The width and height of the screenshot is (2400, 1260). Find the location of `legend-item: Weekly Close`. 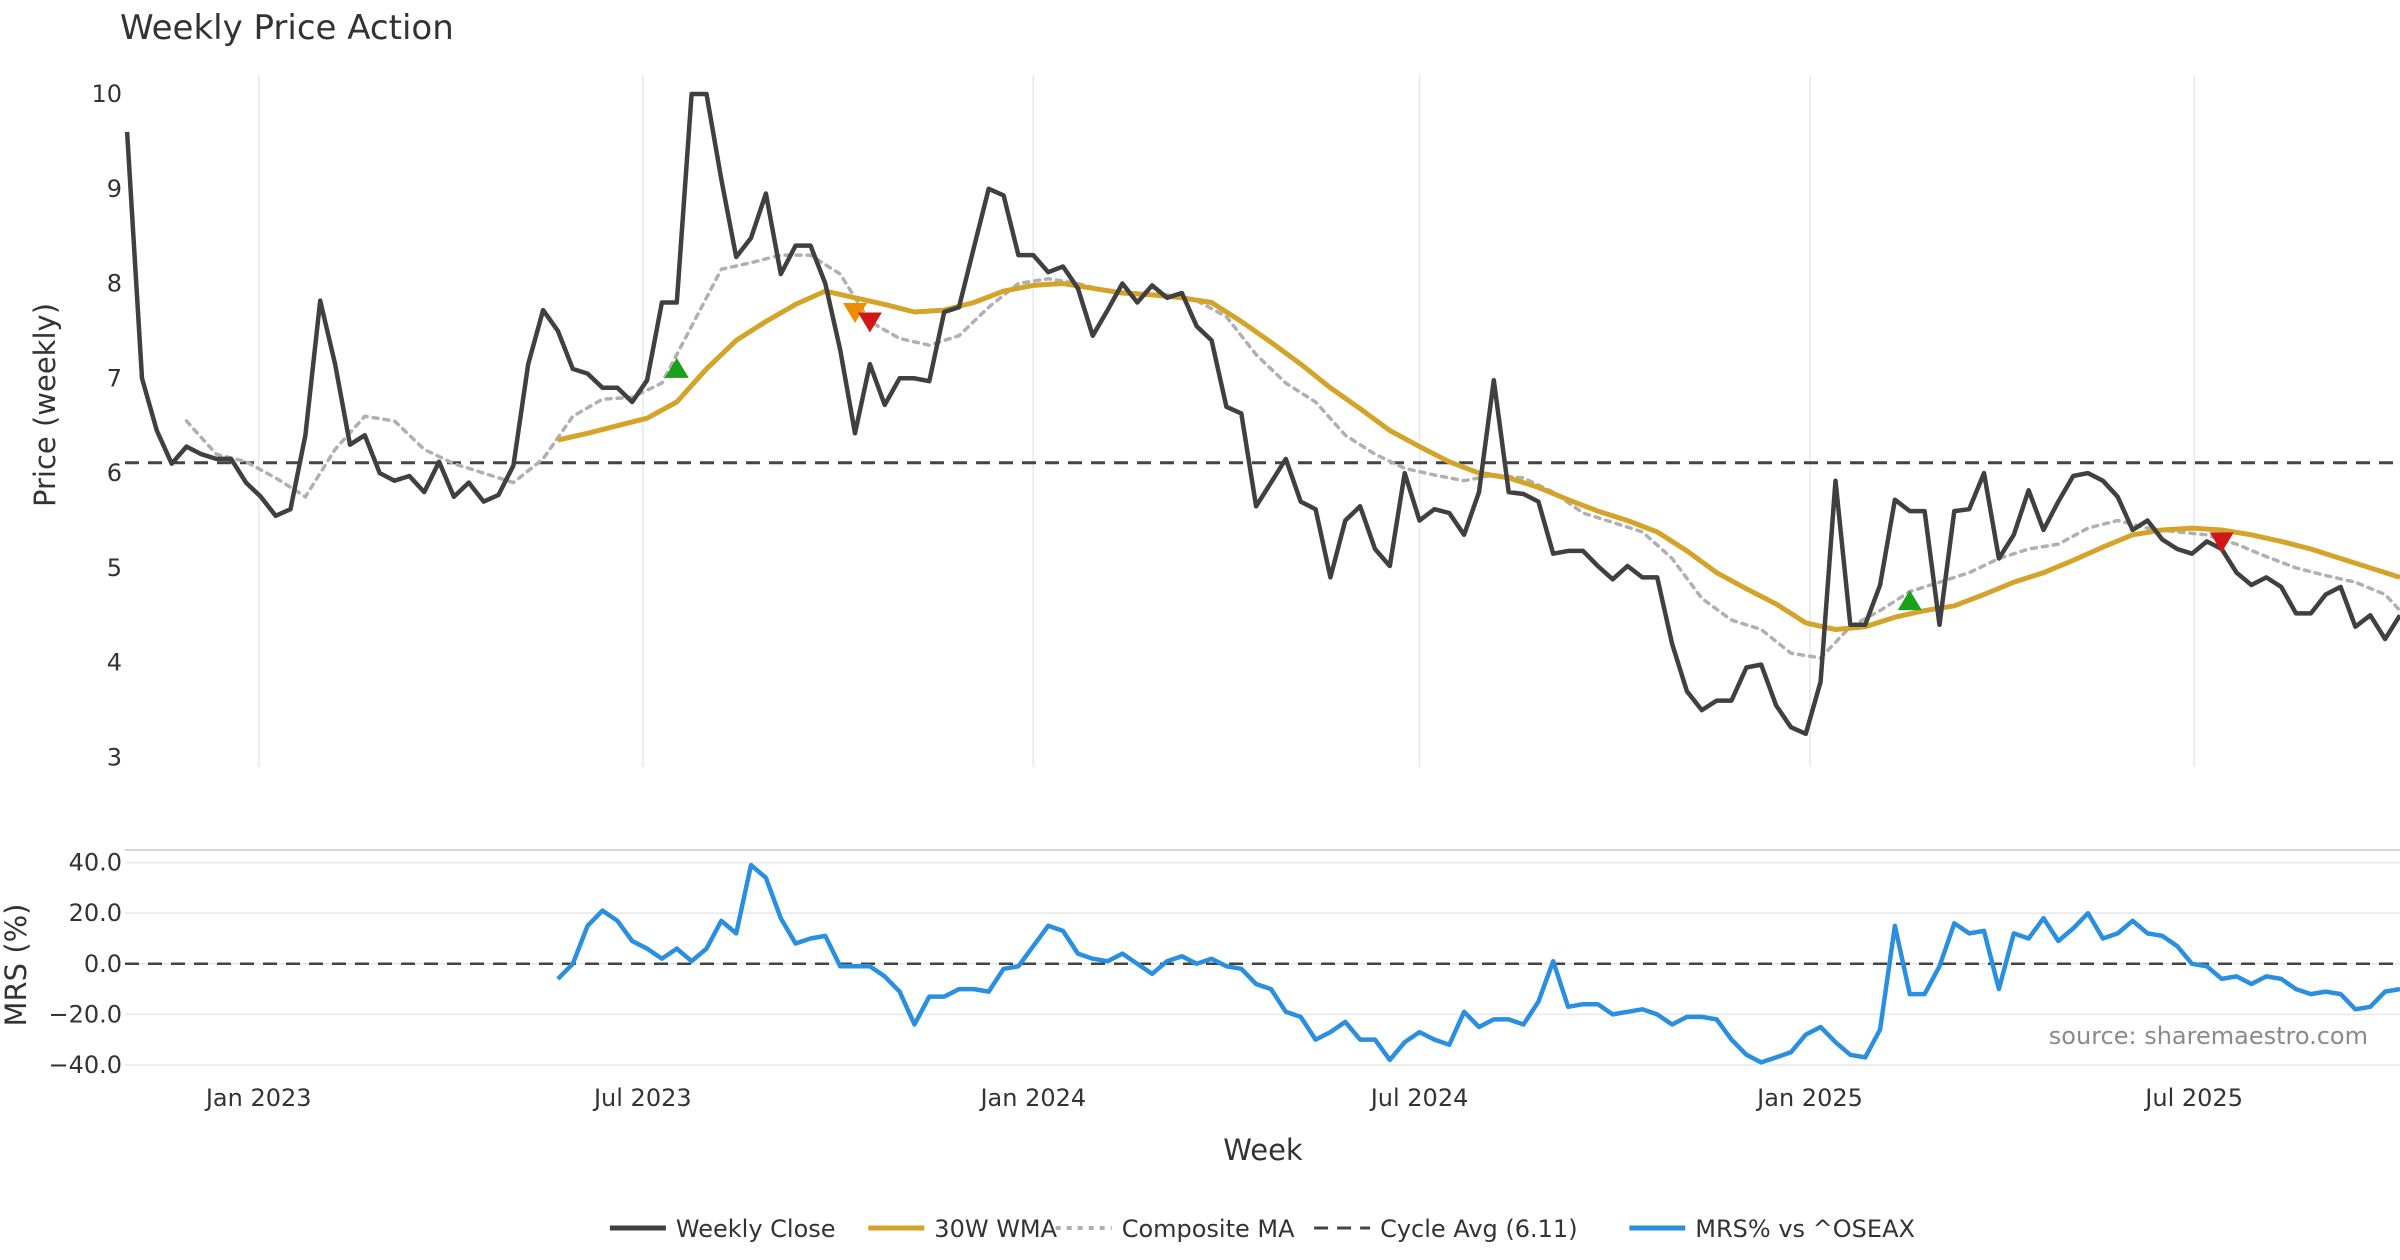

legend-item: Weekly Close is located at coordinates (722, 1229).